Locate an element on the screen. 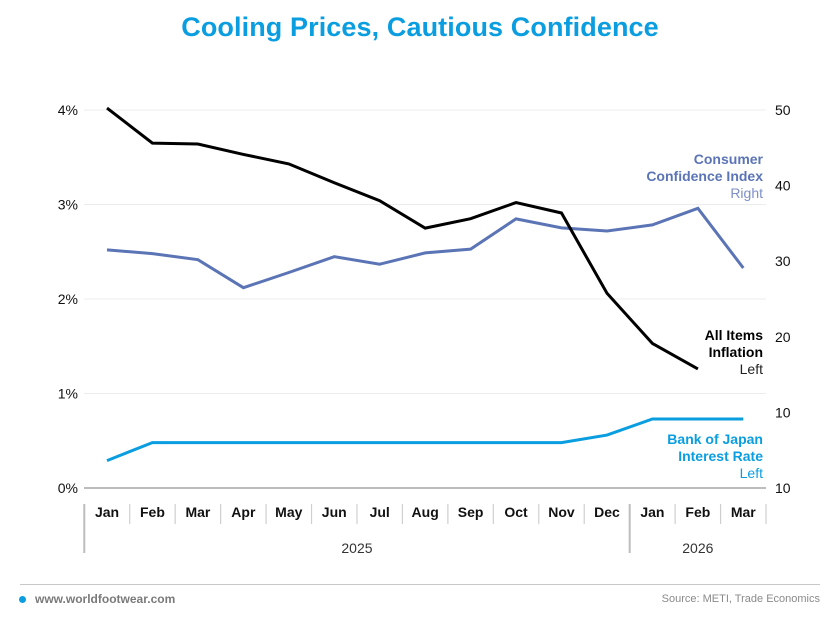 Image resolution: width=840 pixels, height=624 pixels. left-axis: 0% 1% 2% 3% 4% is located at coordinates (68, 299).